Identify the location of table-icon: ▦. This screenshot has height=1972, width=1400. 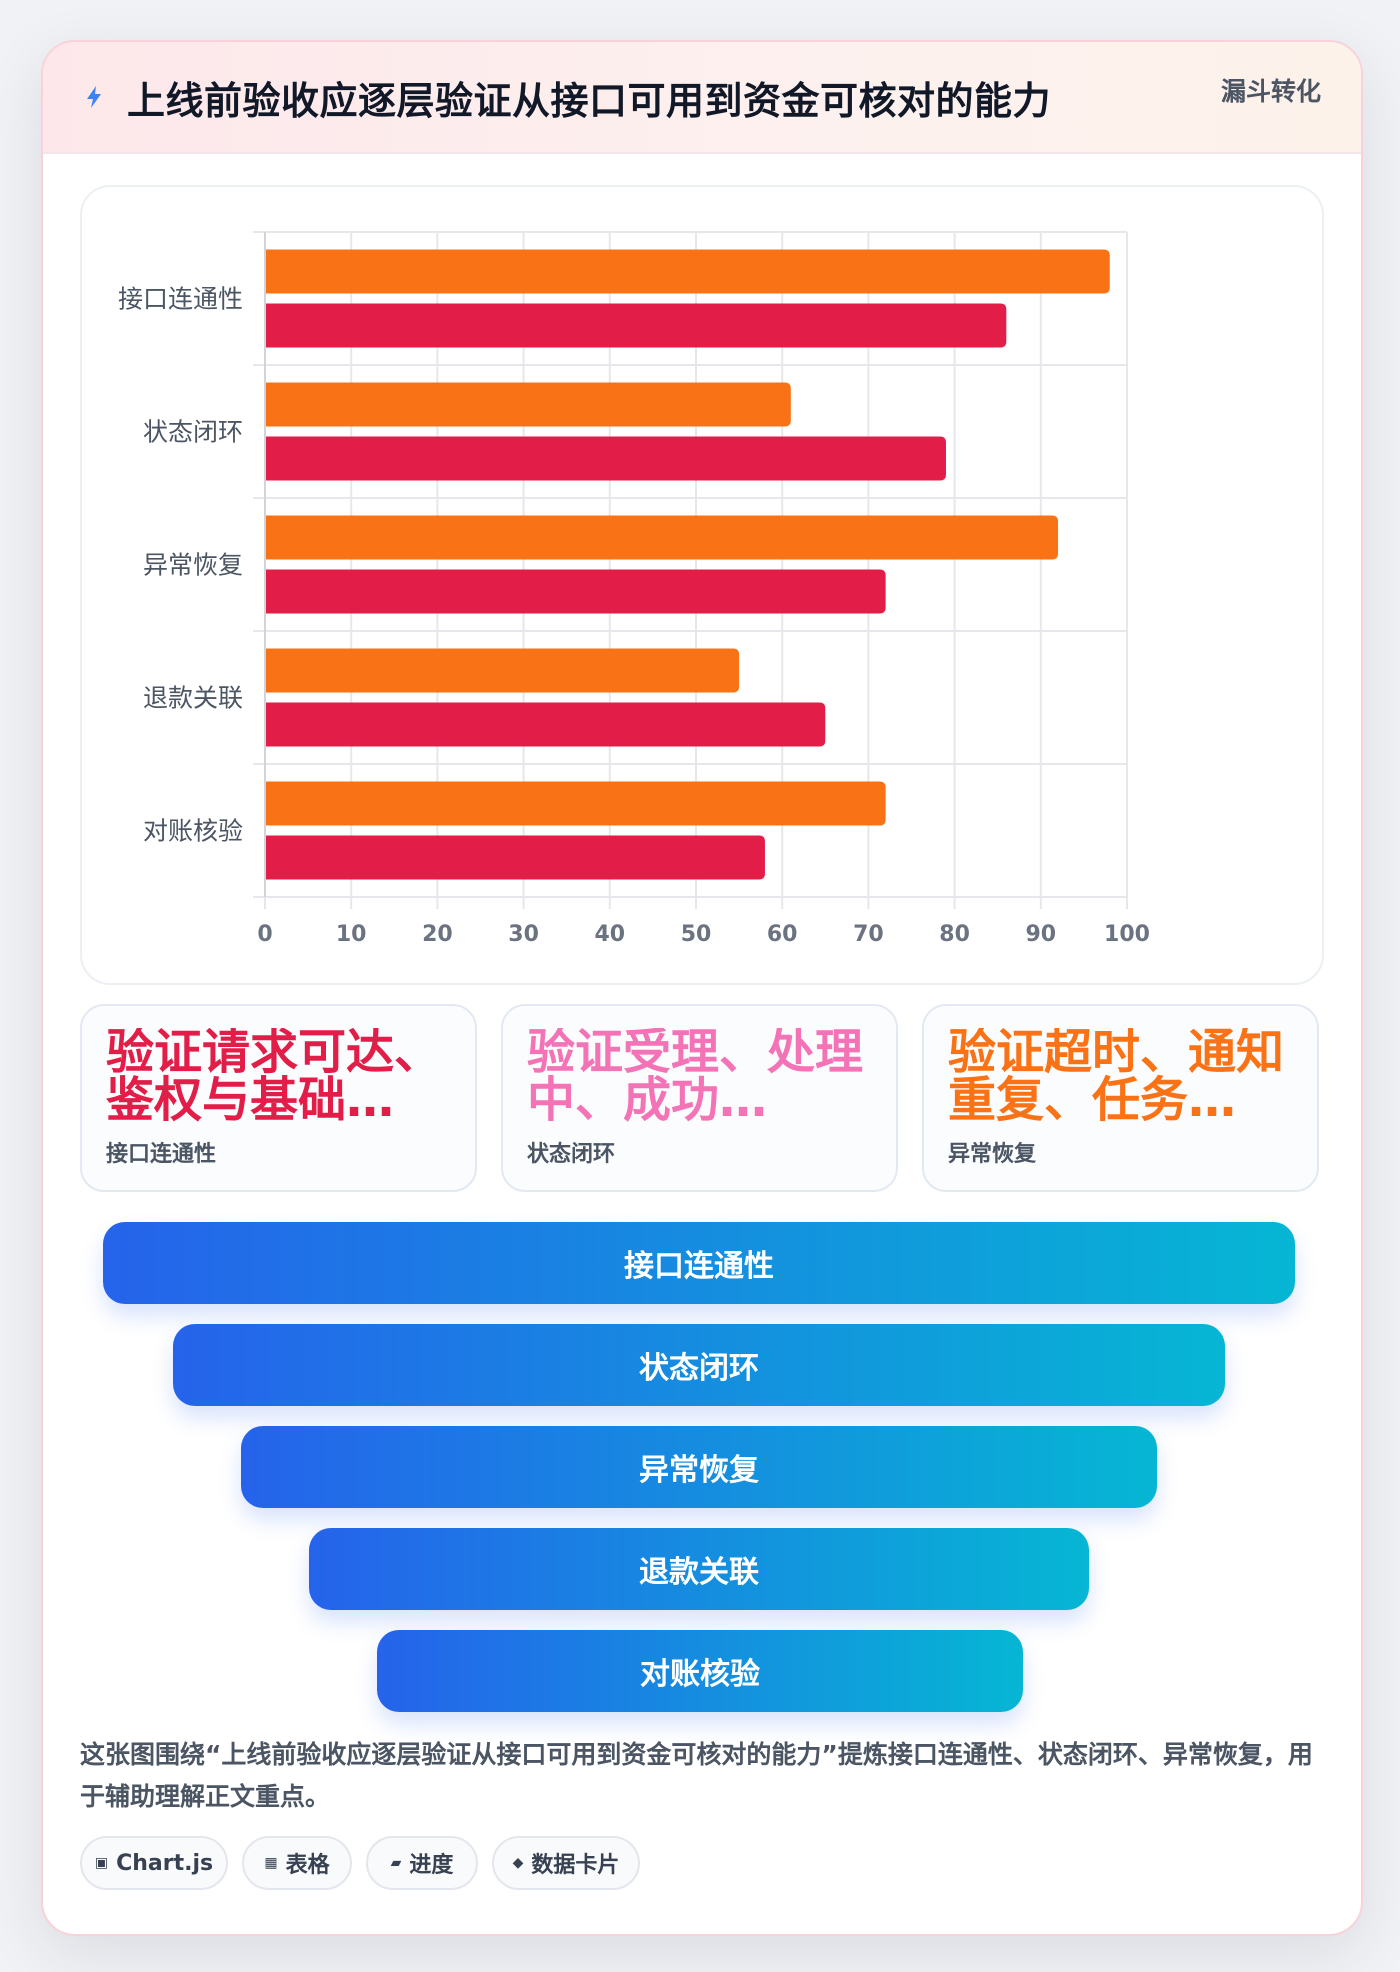
(271, 1863).